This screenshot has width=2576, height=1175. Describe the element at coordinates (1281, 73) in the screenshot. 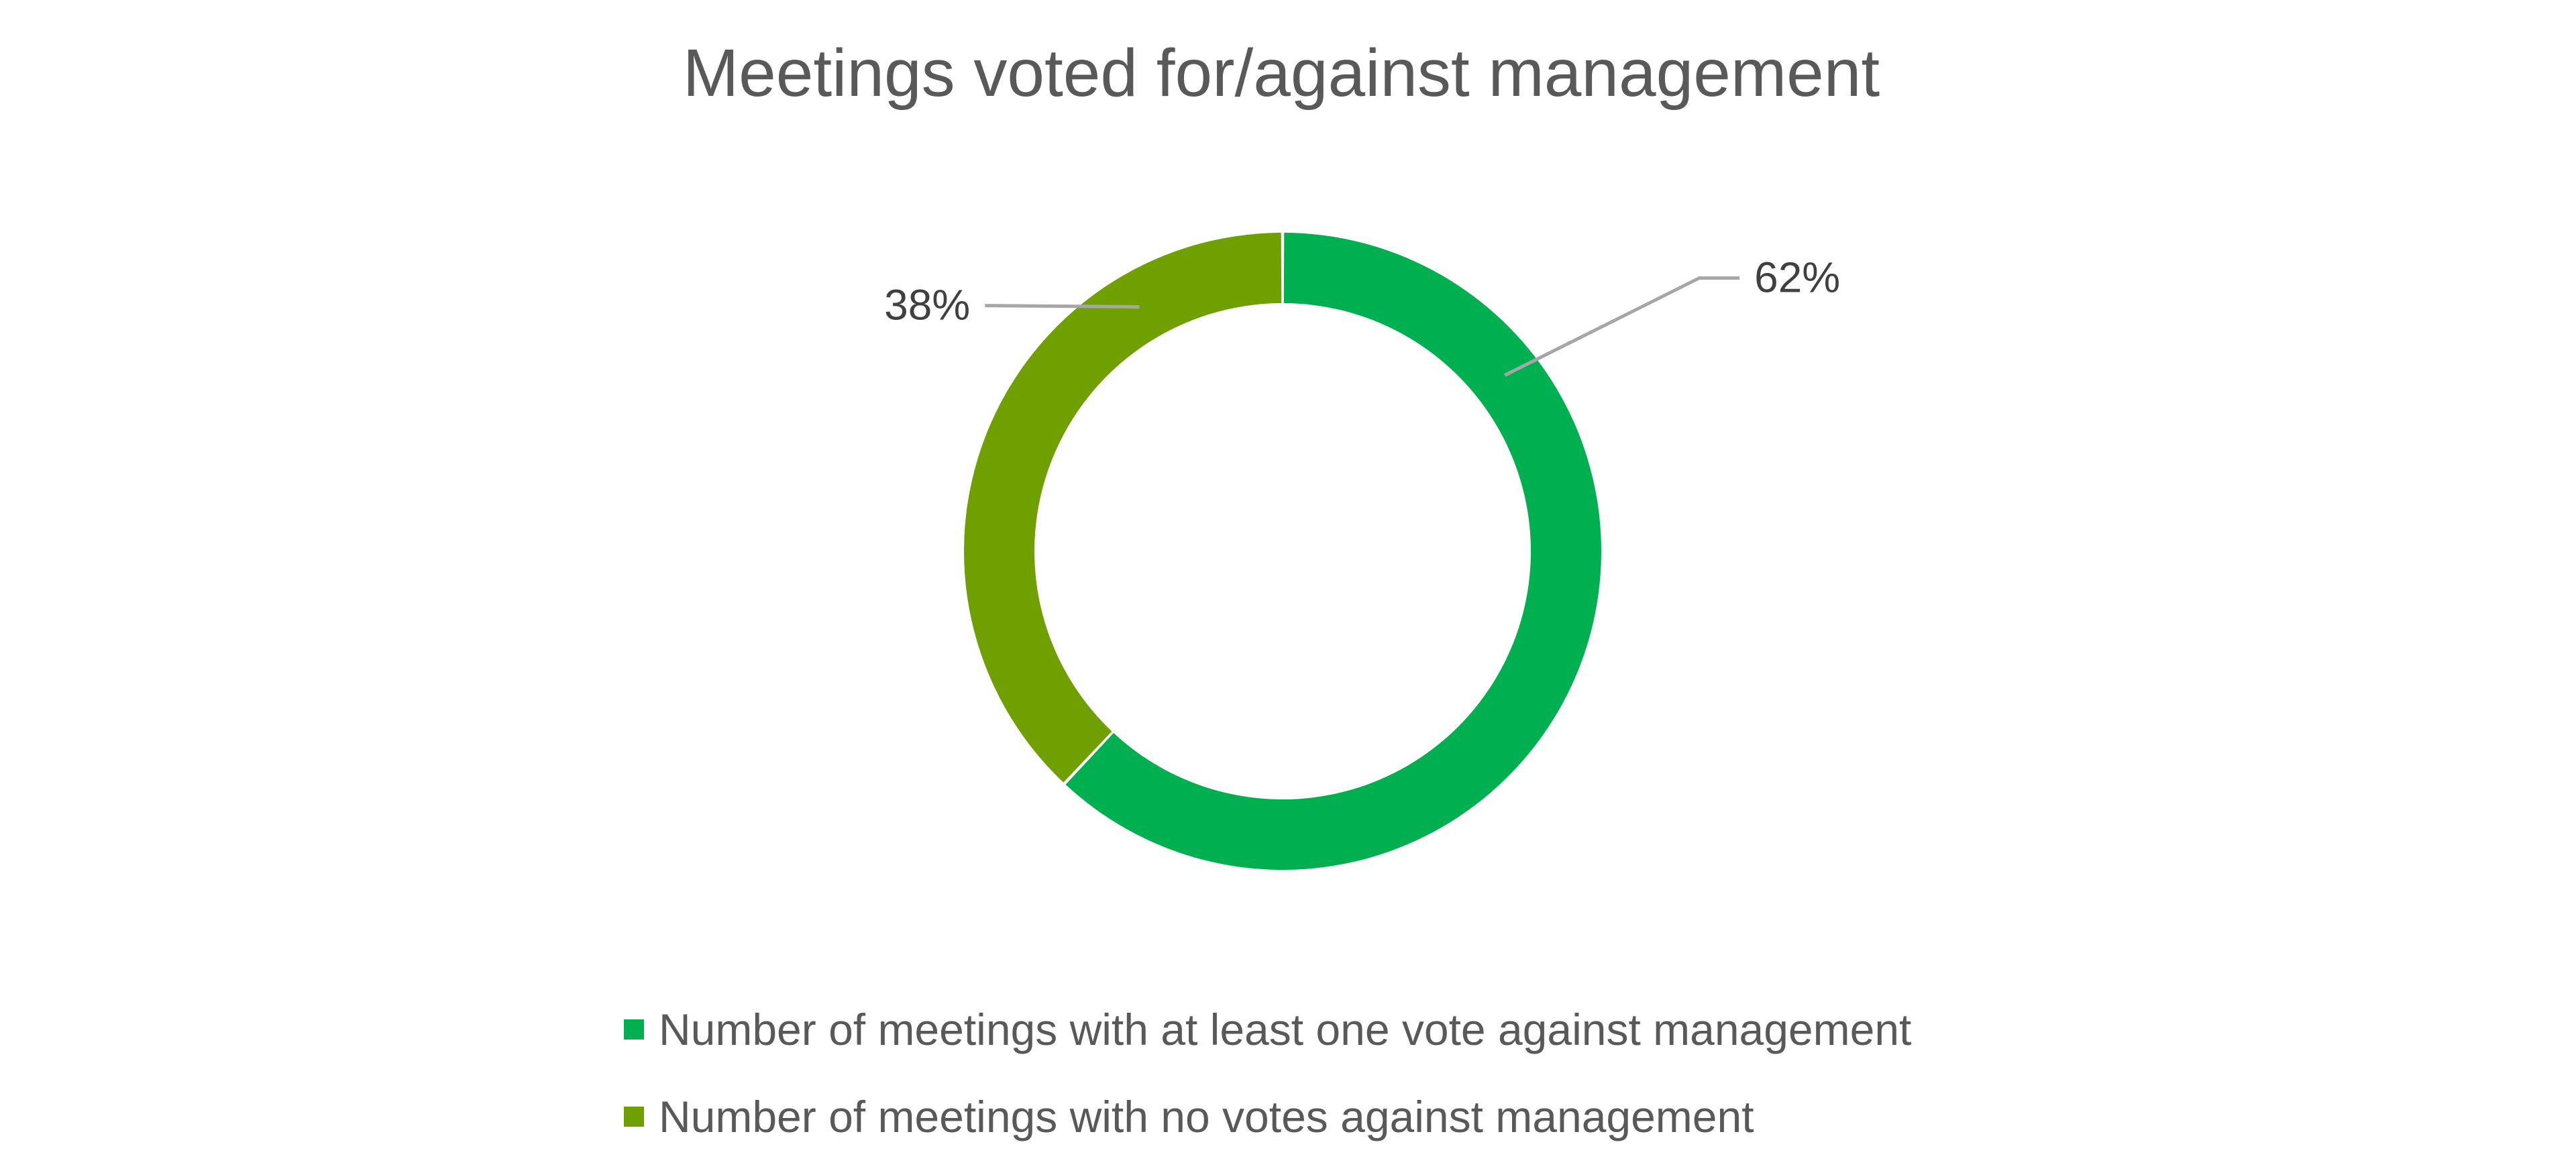

I see `chart-title: Meetings voted for/against management` at that location.